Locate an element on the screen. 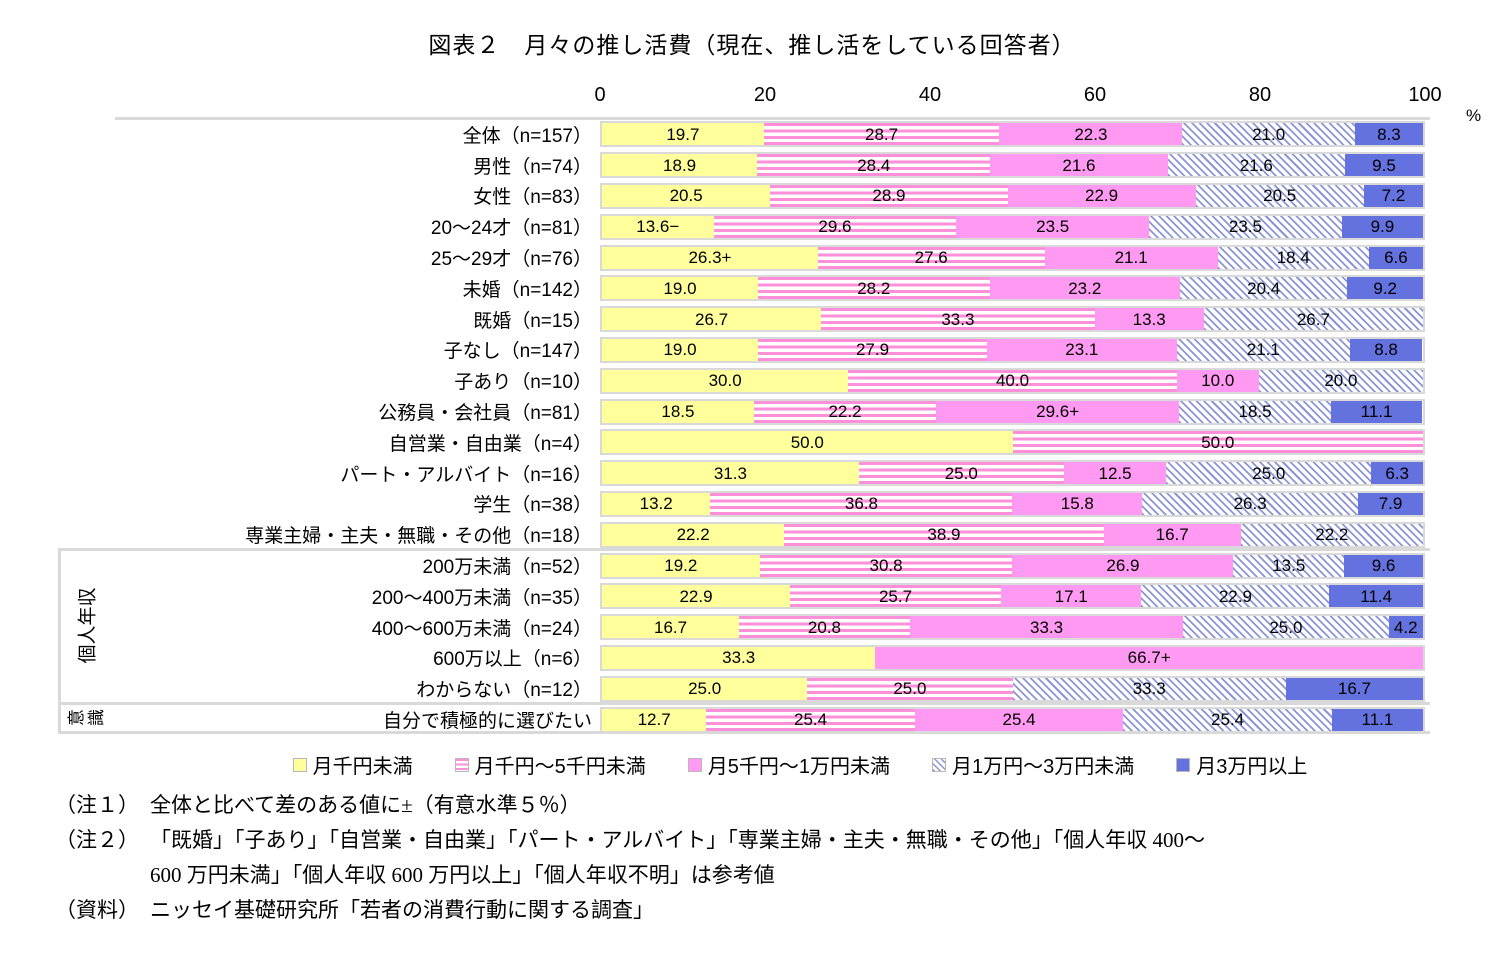 The width and height of the screenshot is (1504, 967). group-separator-line is located at coordinates (744, 549).